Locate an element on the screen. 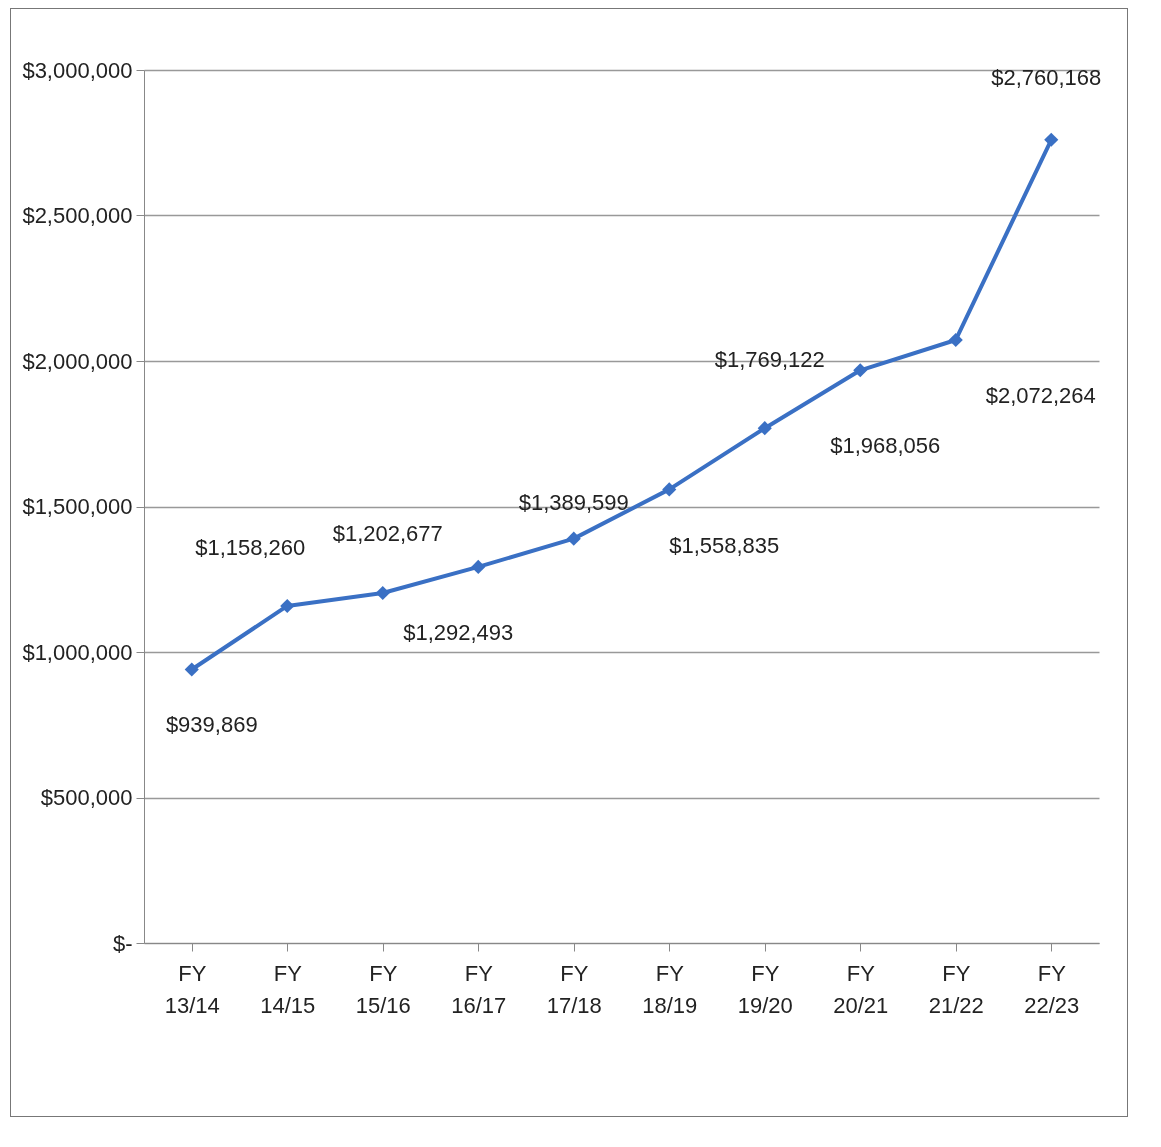 The height and width of the screenshot is (1147, 1161). y-tick-label: $- is located at coordinates (122, 943).